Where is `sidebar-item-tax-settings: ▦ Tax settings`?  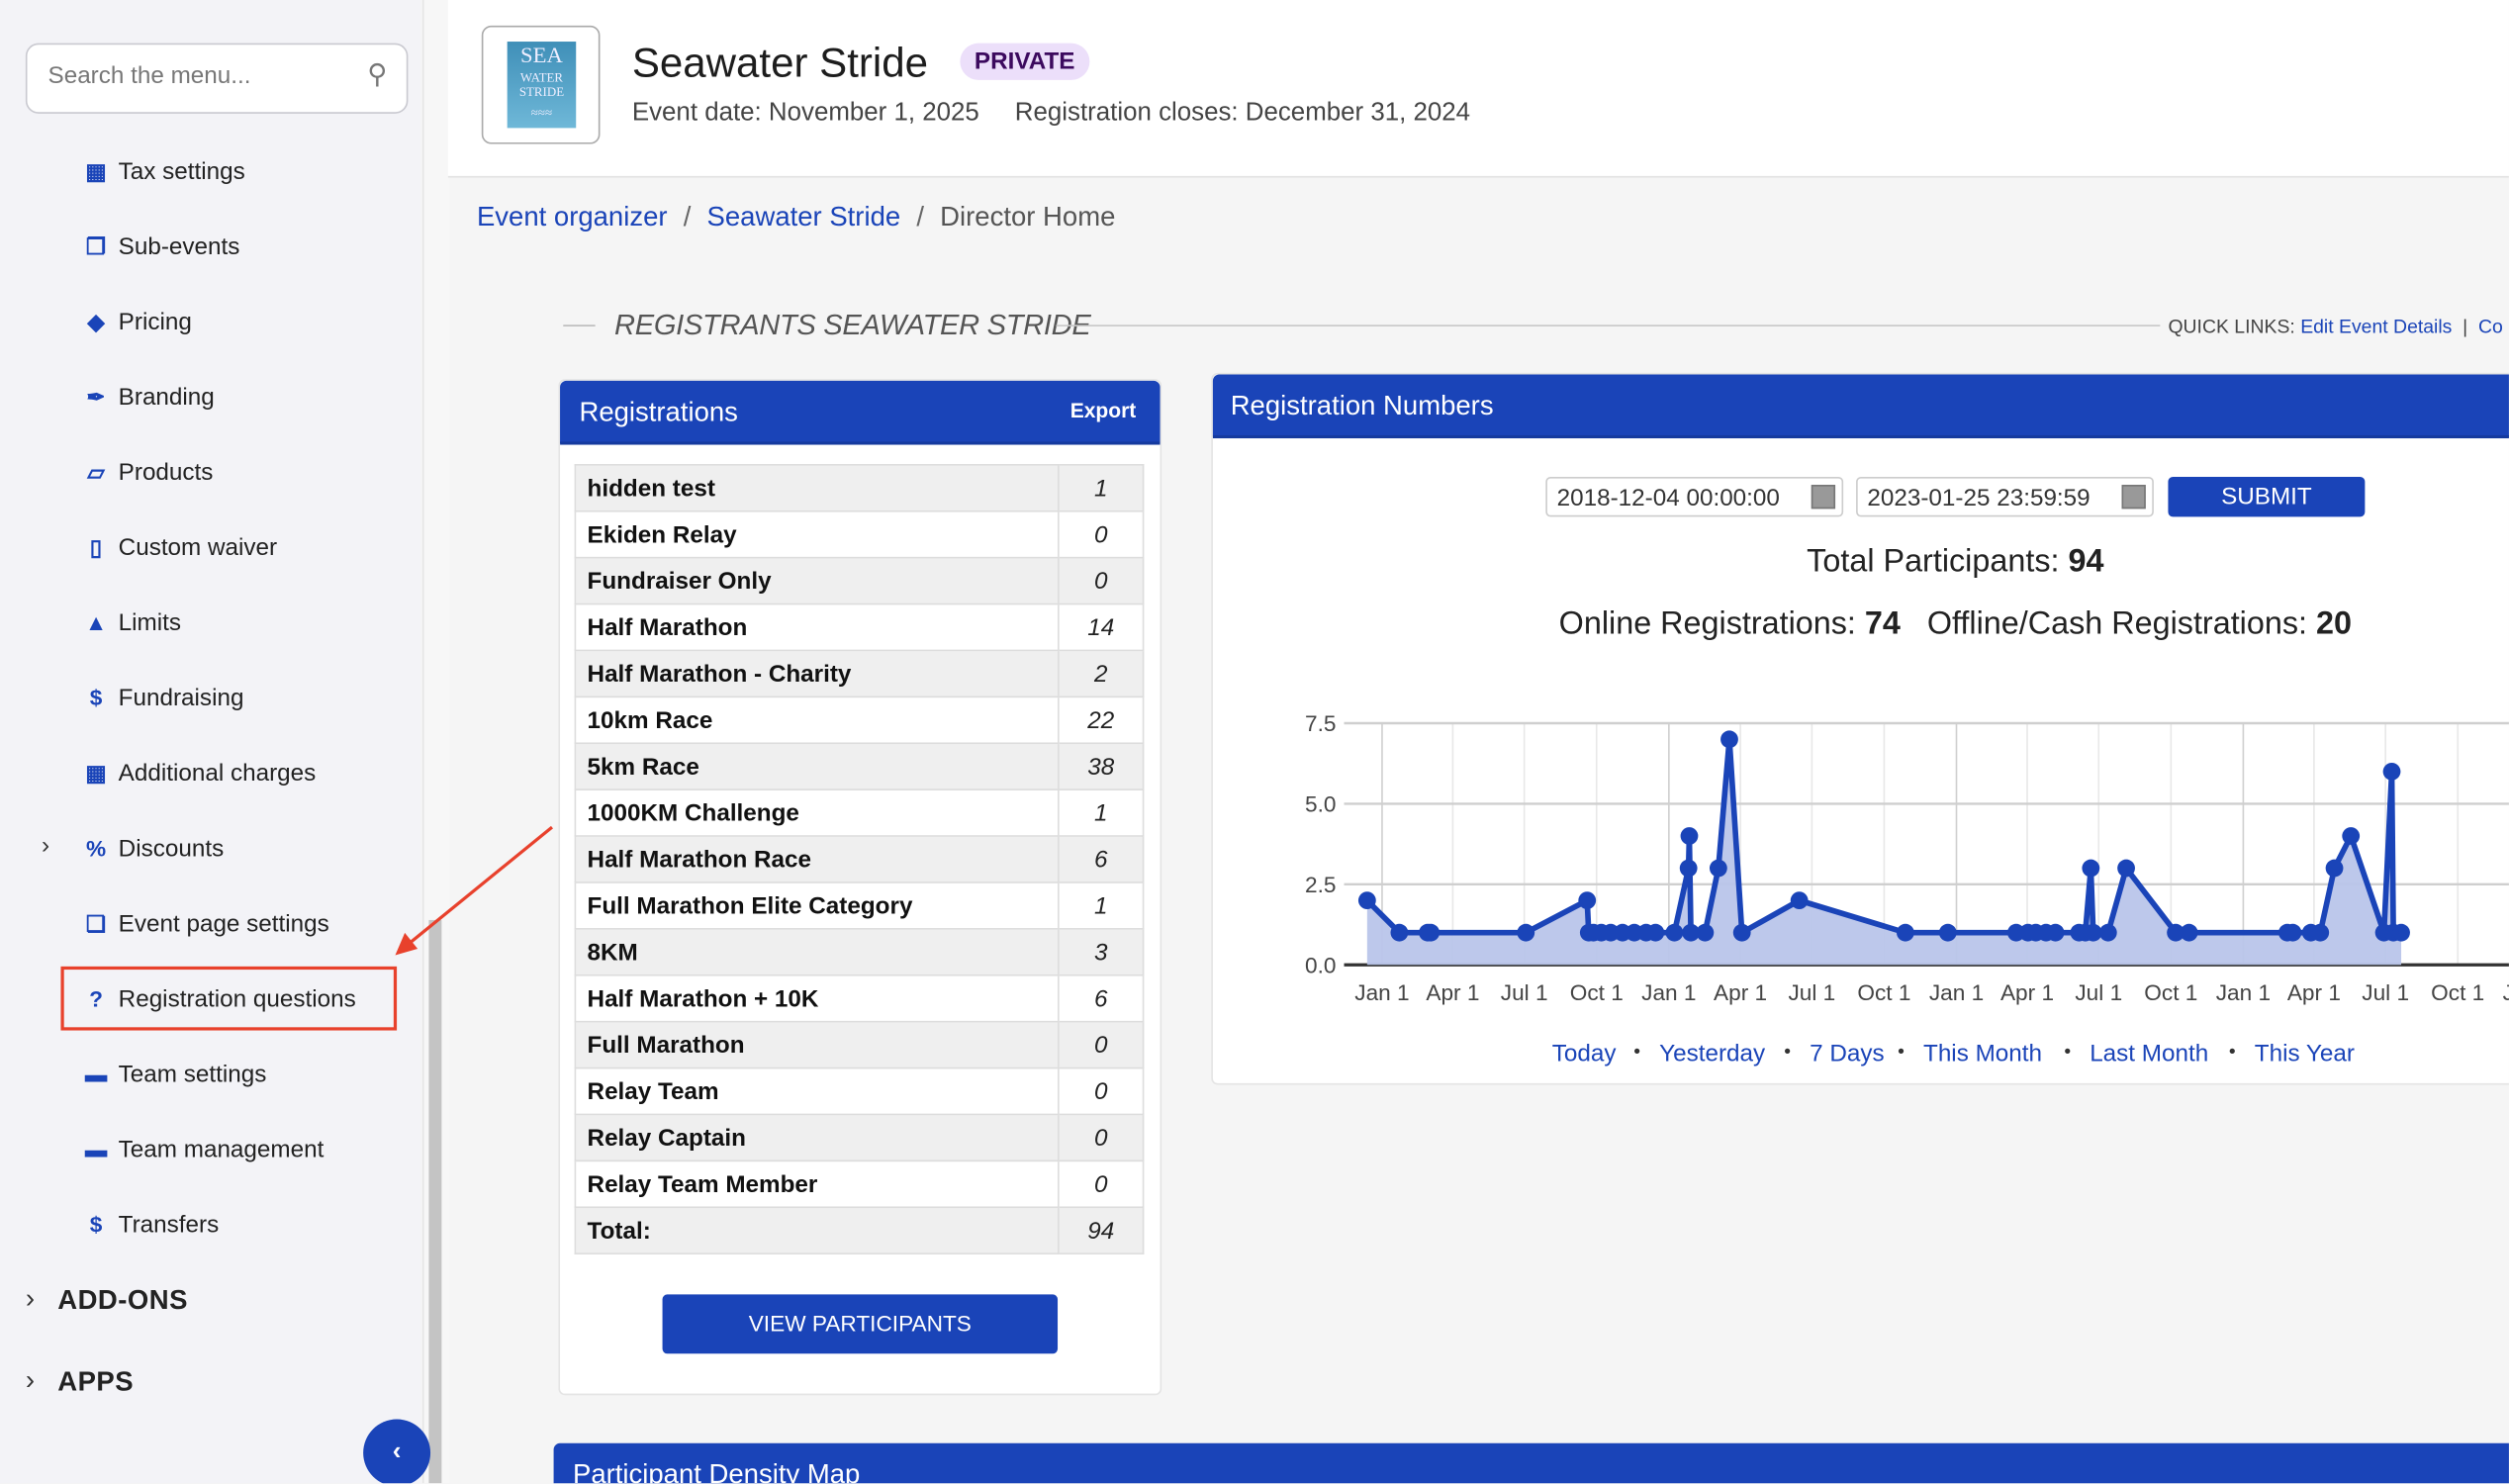 sidebar-item-tax-settings: ▦ Tax settings is located at coordinates (237, 171).